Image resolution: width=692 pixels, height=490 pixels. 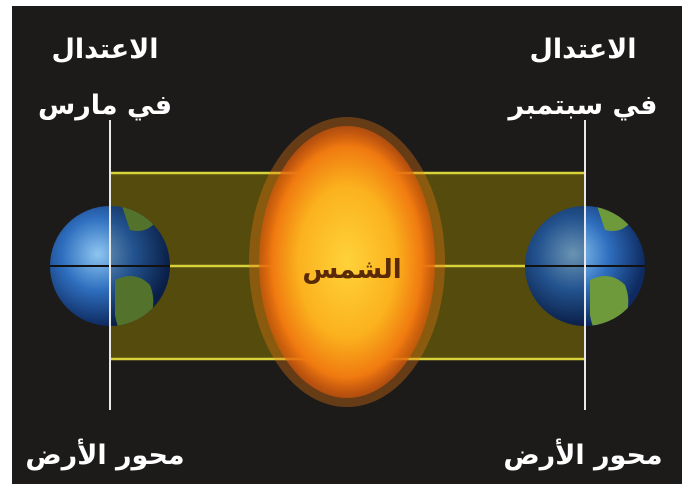 What do you see at coordinates (351, 270) in the screenshot?
I see `sun-label: الشمس` at bounding box center [351, 270].